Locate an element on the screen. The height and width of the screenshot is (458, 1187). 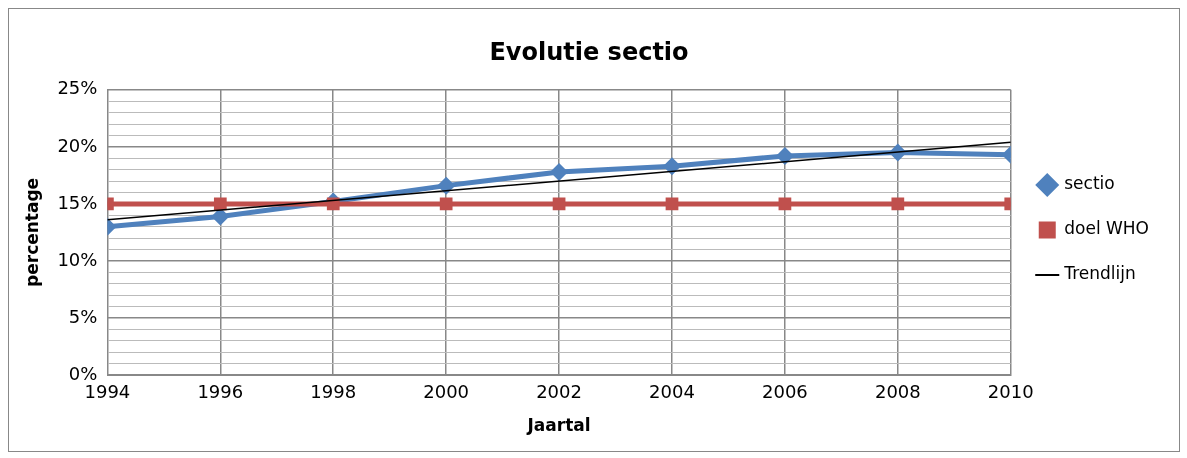
y-tick-label: 0% is located at coordinates (83, 373).